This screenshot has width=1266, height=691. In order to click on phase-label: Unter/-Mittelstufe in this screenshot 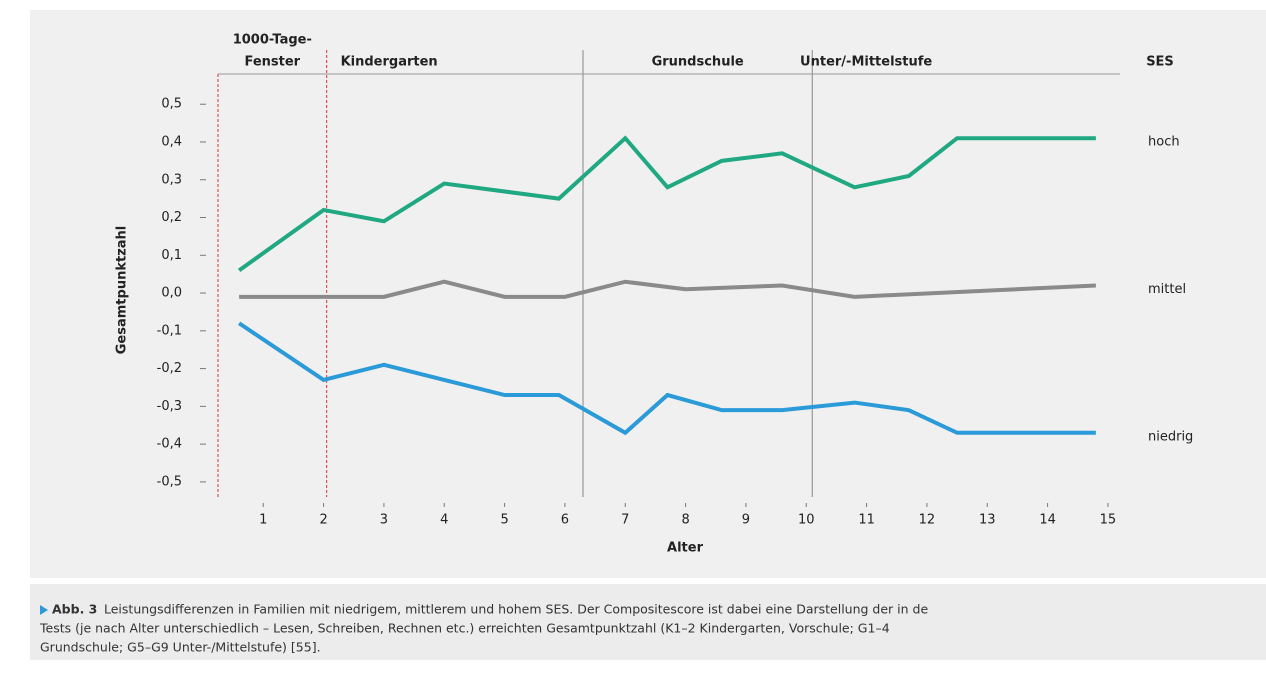, I will do `click(866, 62)`.